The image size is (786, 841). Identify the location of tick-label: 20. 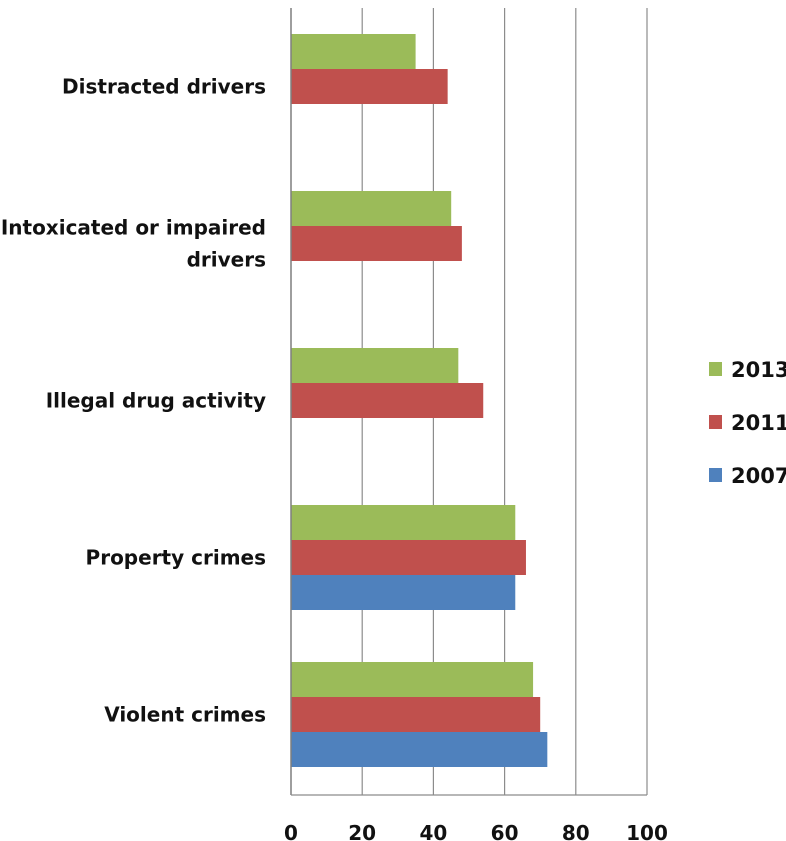
(362, 831).